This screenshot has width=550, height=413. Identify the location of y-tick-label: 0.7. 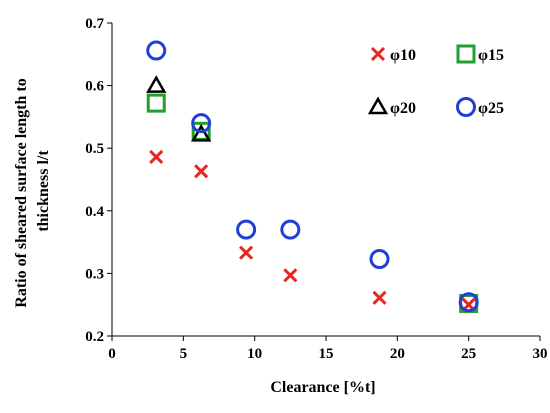
(94, 24).